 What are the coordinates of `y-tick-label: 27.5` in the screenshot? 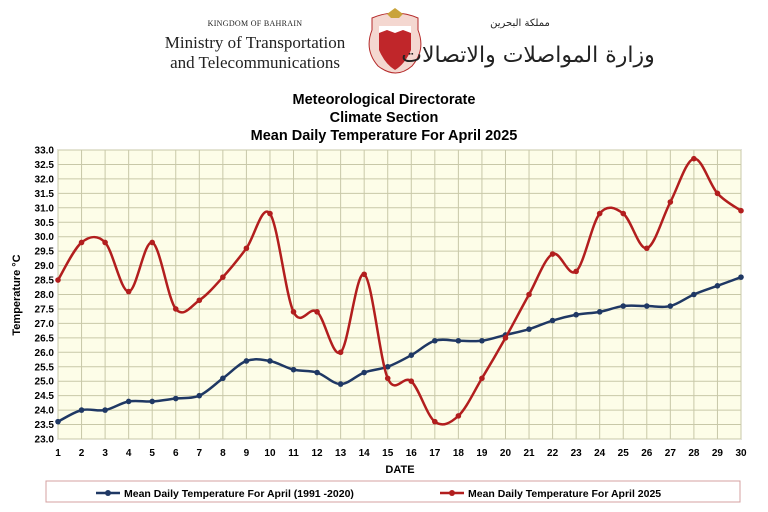 It's located at (45, 309).